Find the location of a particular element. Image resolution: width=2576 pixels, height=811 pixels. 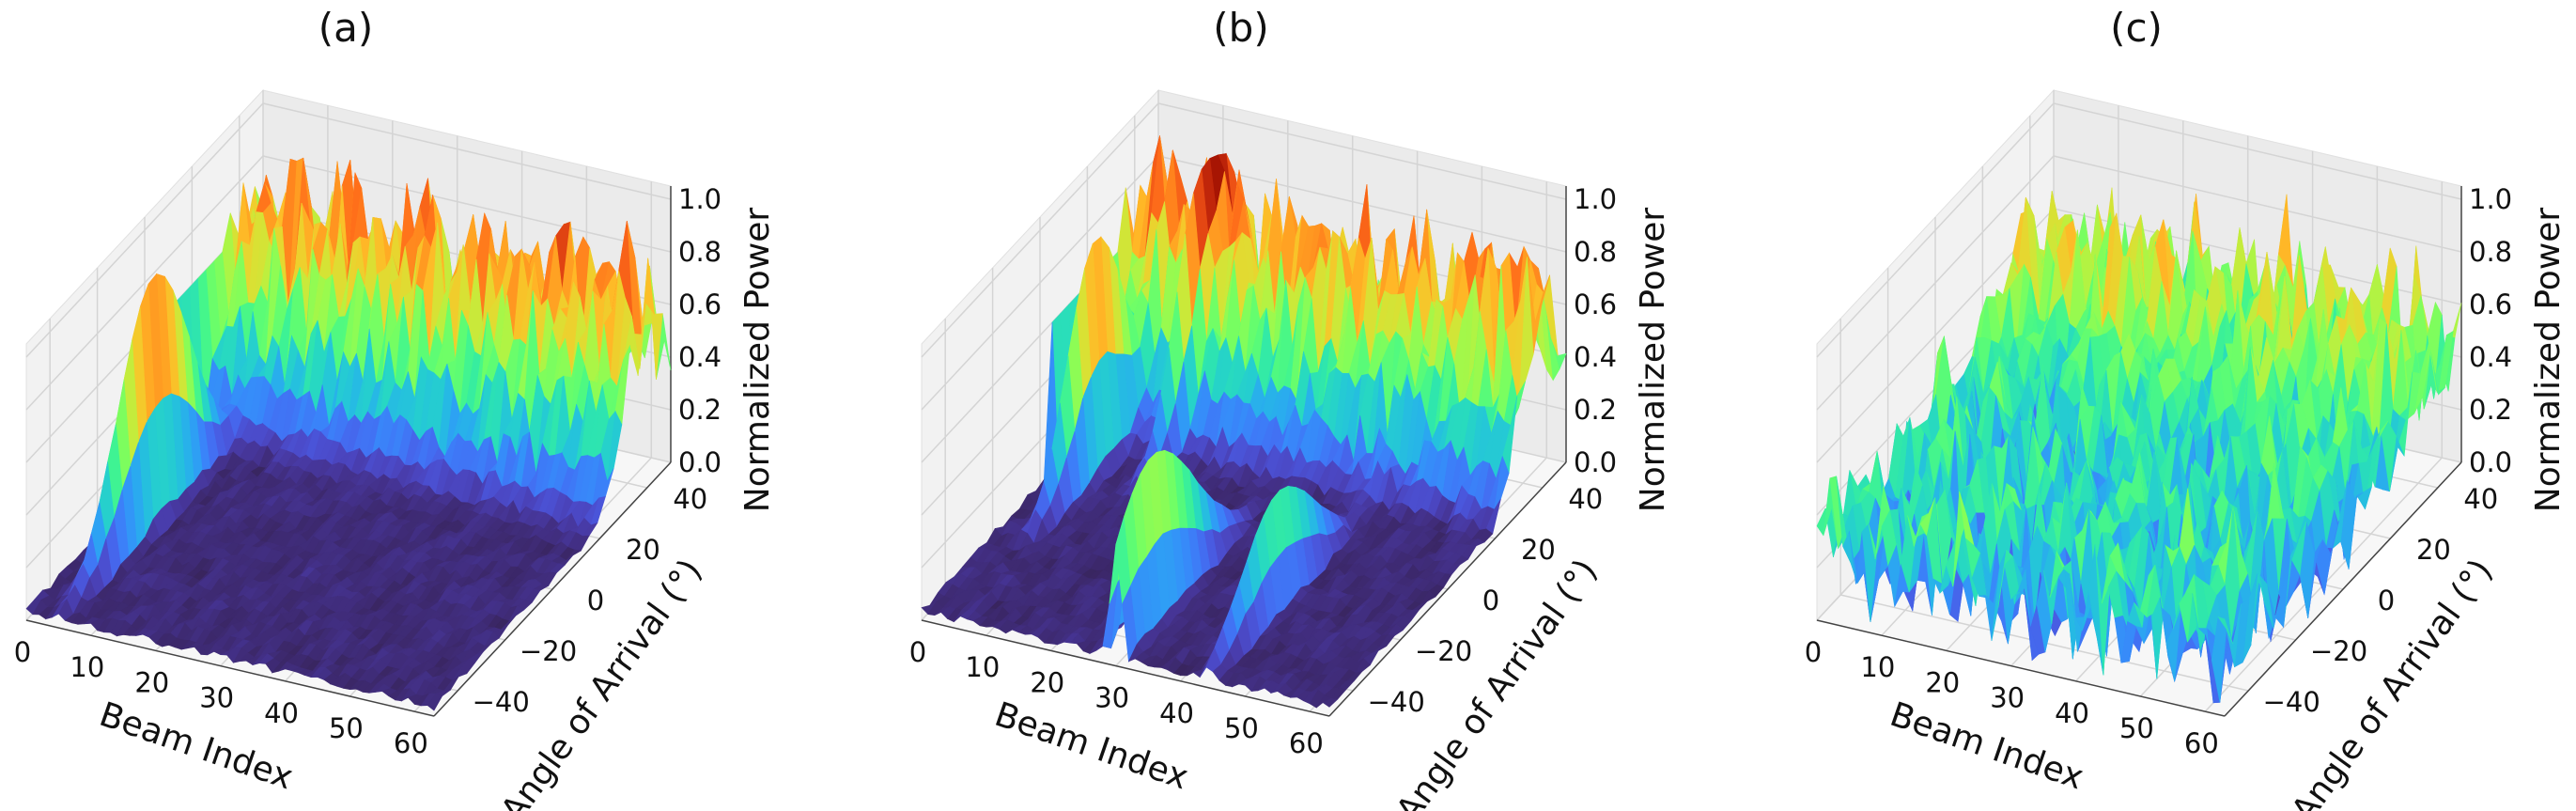

panel-a-zlabel: Normalized Power is located at coordinates (757, 360).